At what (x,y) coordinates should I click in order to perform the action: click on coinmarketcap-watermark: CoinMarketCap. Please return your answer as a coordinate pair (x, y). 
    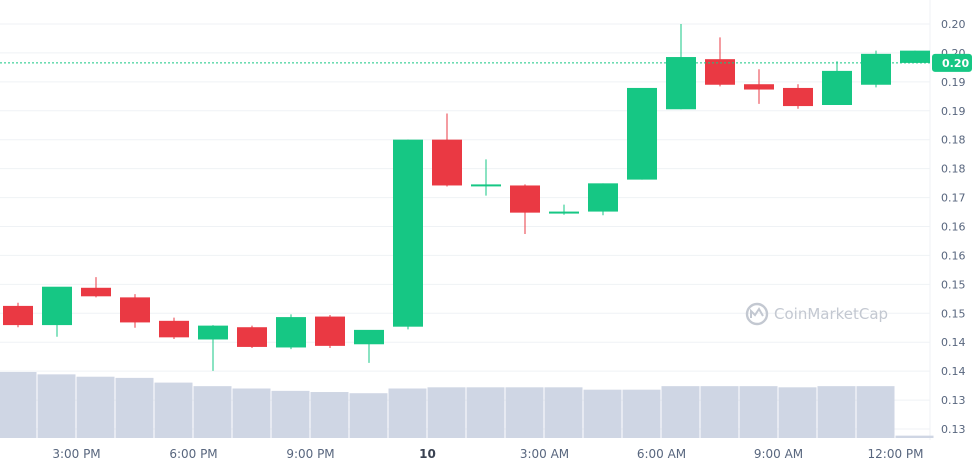
    Looking at the image, I should click on (816, 314).